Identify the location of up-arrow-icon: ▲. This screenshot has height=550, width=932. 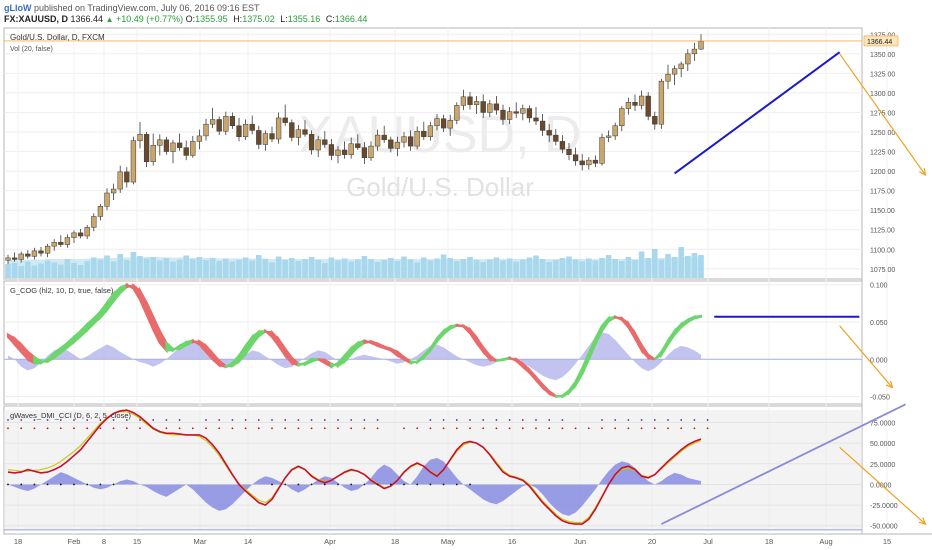
(109, 19).